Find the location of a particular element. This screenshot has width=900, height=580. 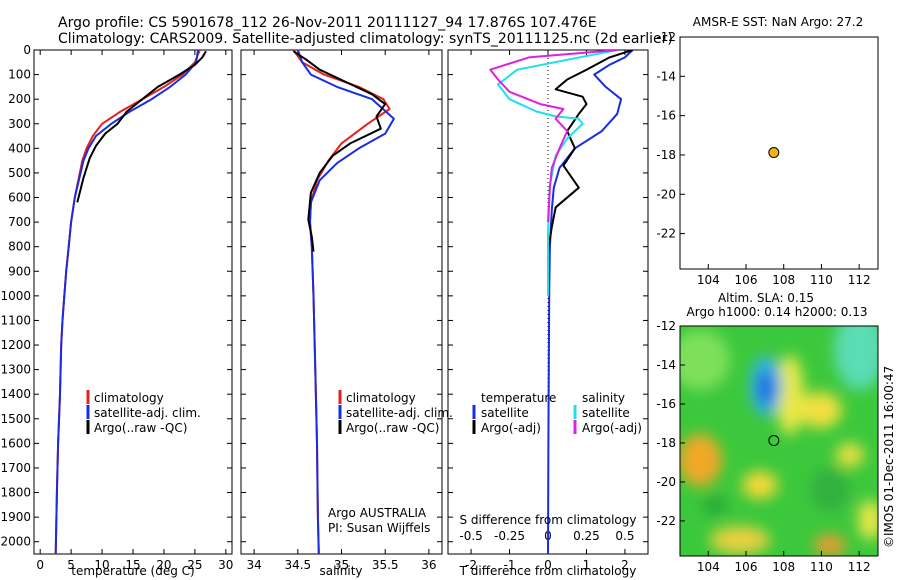

sst-map-frame is located at coordinates (779, 153).